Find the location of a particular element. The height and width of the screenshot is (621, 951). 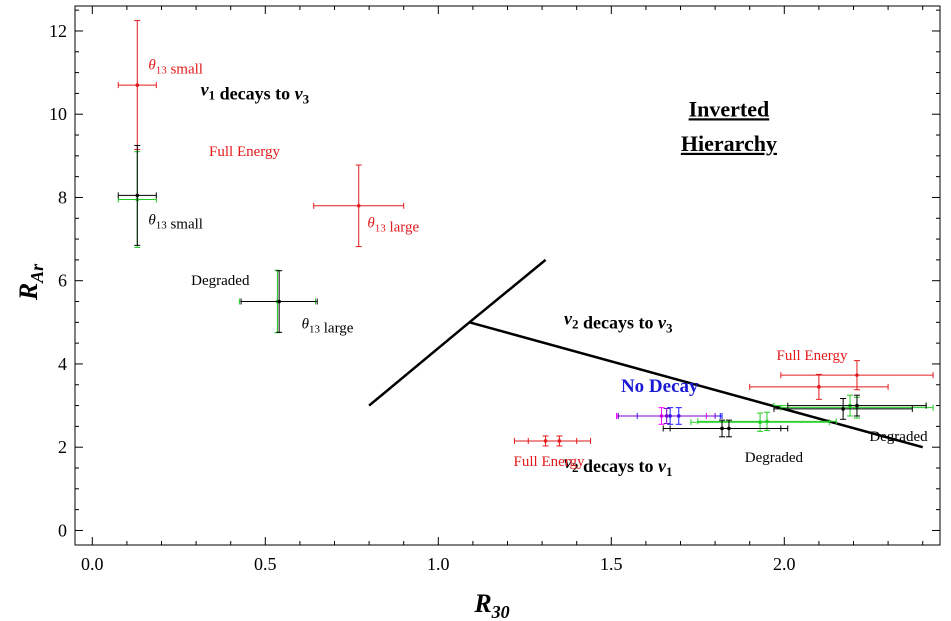

annotation-degraded-3: Degraded is located at coordinates (774, 458).